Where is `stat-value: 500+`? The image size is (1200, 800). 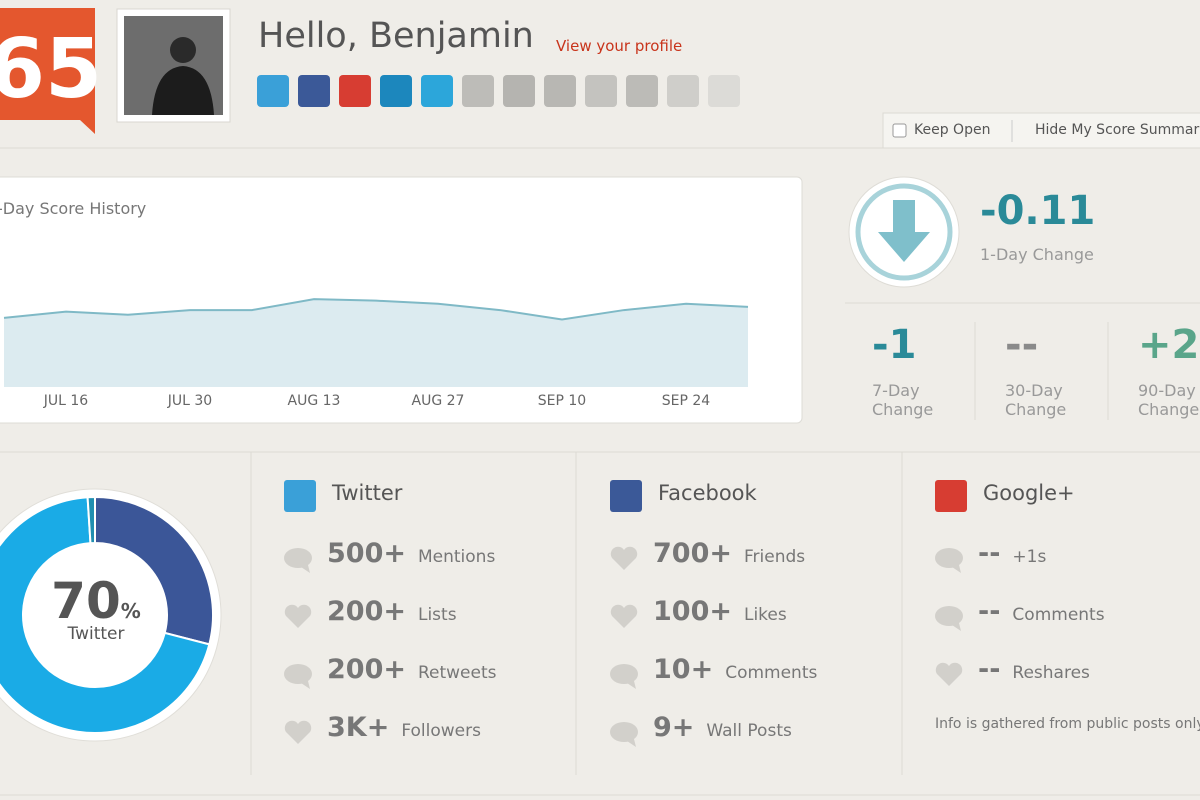
stat-value: 500+ is located at coordinates (366, 553).